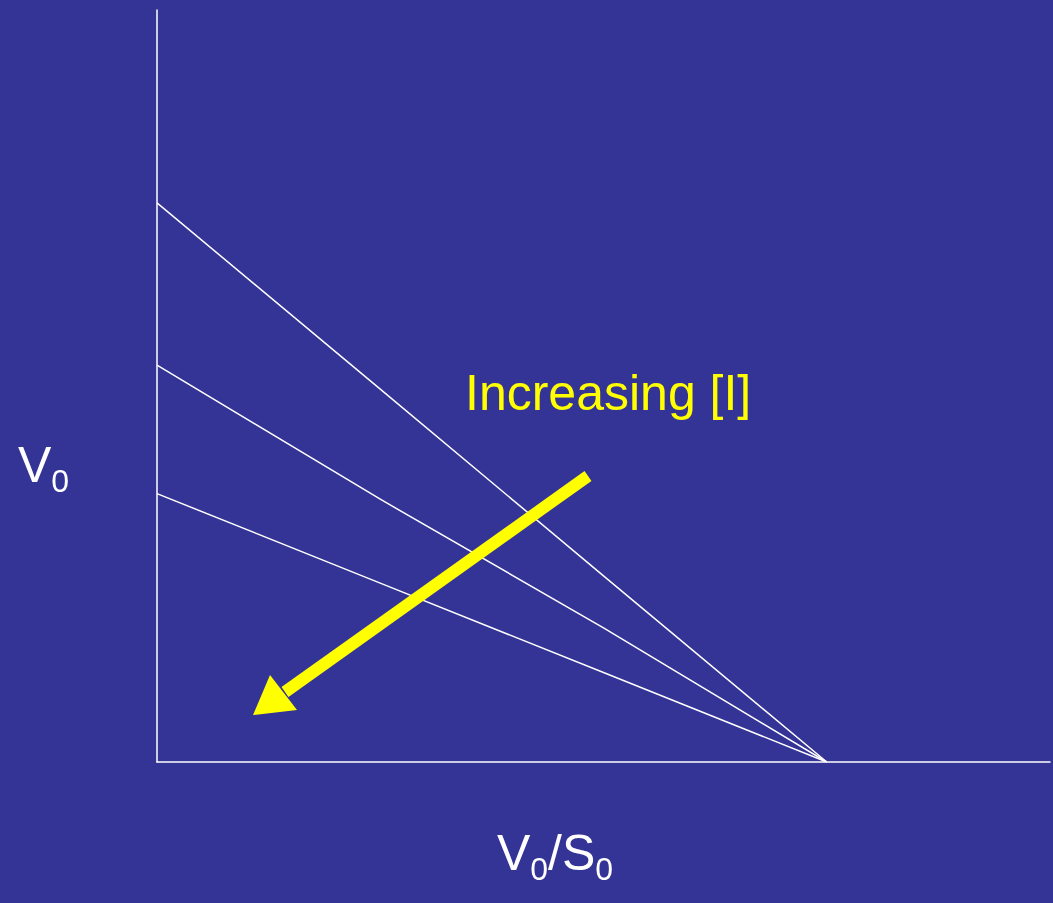 The height and width of the screenshot is (903, 1053). I want to click on x-axis-title: V$_{0}$/S$_{0}$, so click(555, 856).